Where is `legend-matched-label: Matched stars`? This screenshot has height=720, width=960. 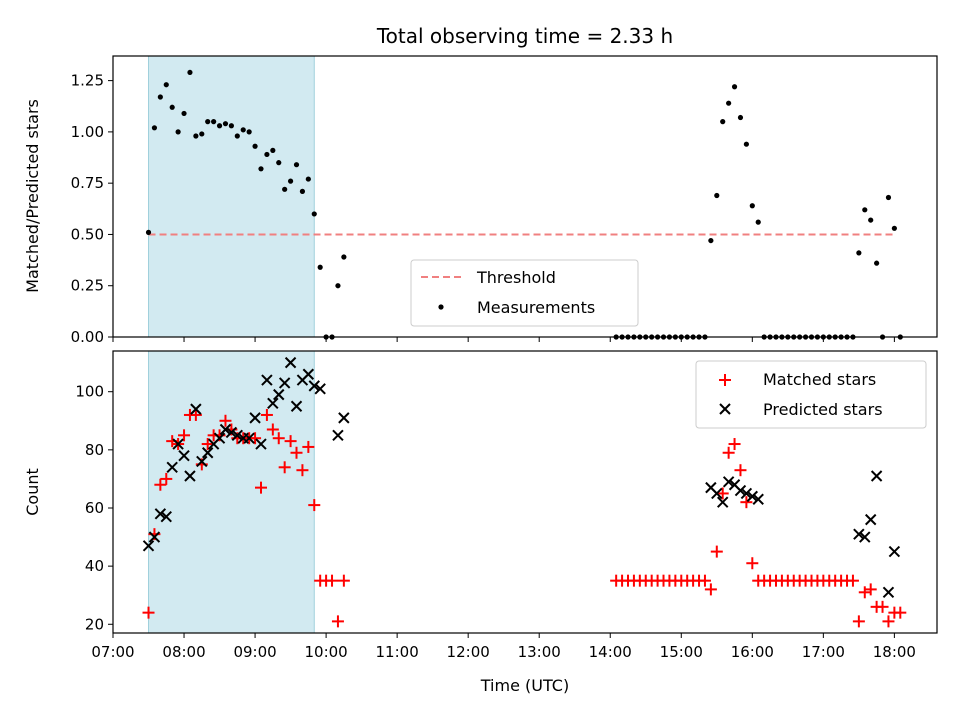 legend-matched-label: Matched stars is located at coordinates (819, 379).